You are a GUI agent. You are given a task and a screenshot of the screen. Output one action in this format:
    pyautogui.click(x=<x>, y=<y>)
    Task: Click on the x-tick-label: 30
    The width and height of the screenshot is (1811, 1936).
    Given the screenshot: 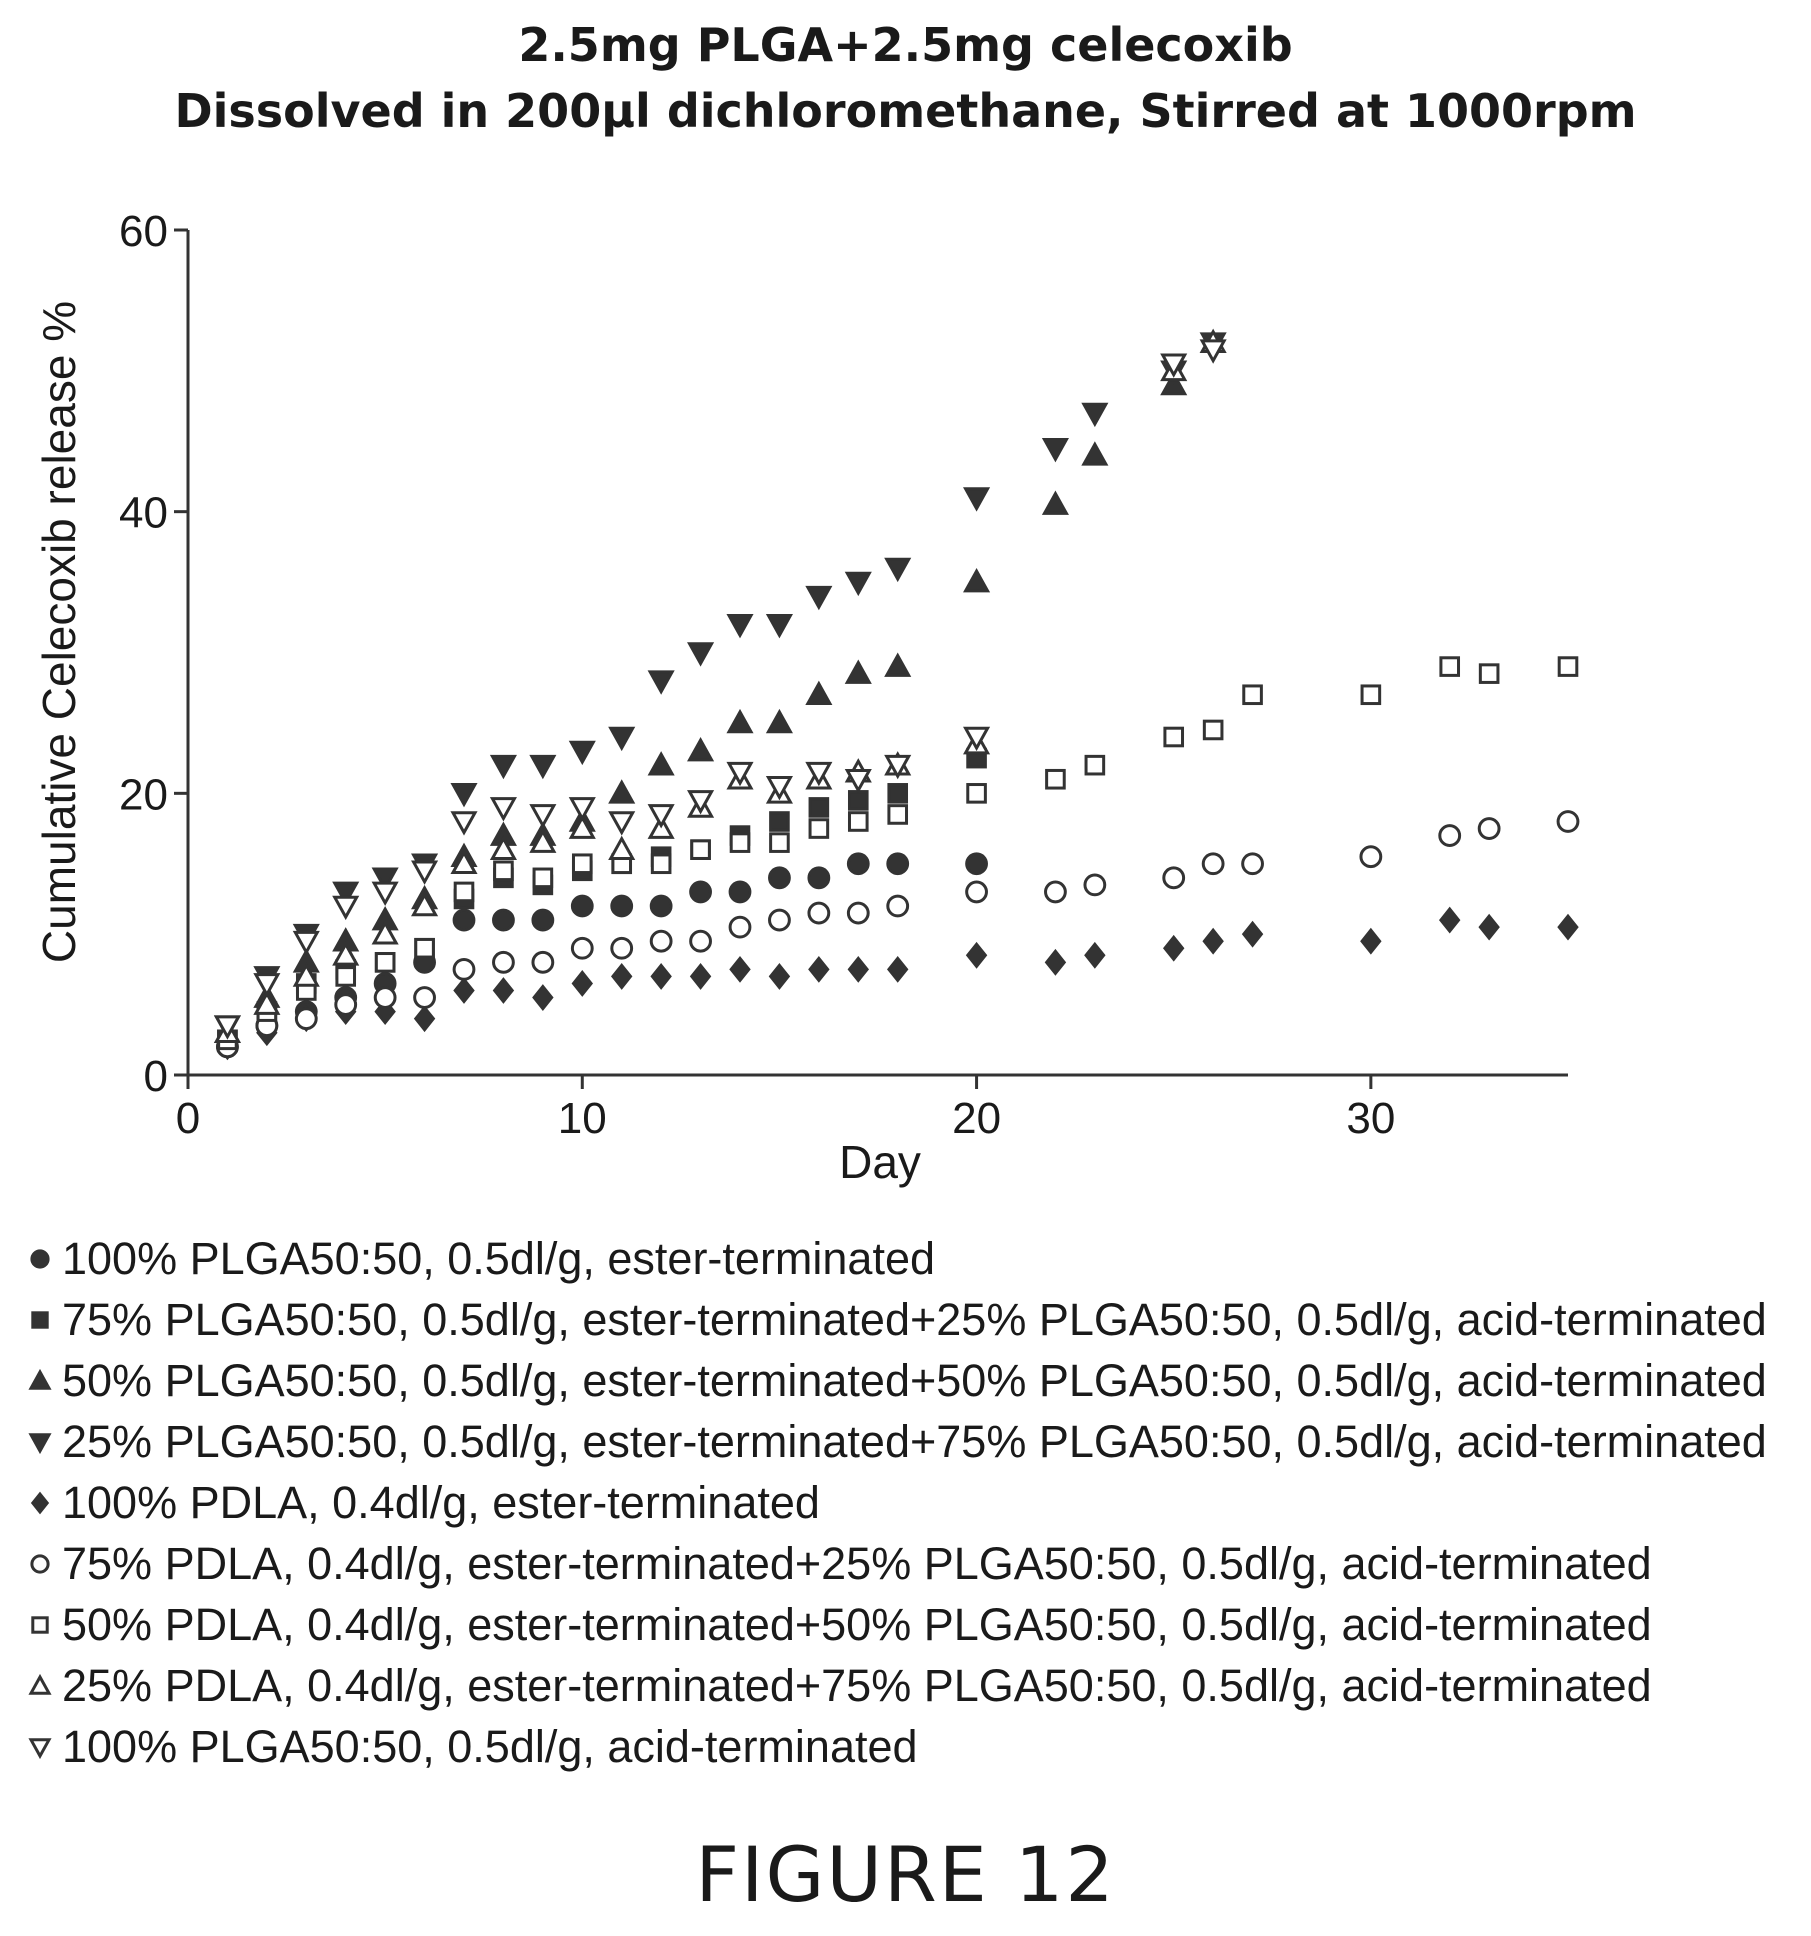 What is the action you would take?
    pyautogui.click(x=1370, y=1118)
    